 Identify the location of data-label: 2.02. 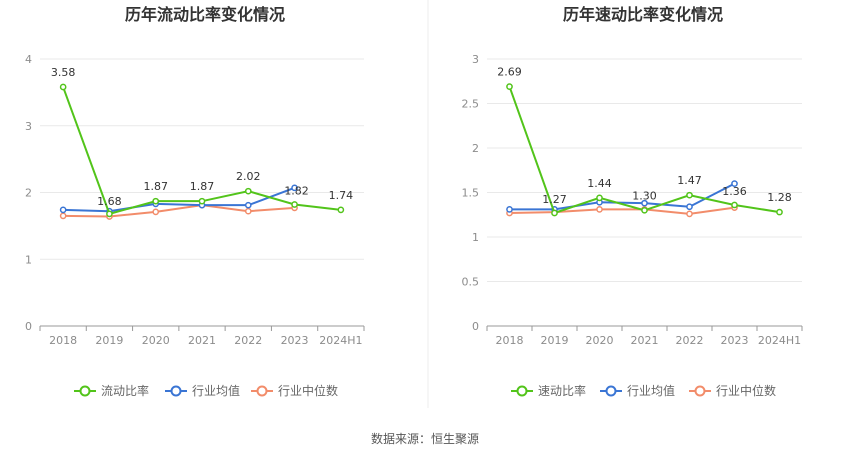
(248, 176).